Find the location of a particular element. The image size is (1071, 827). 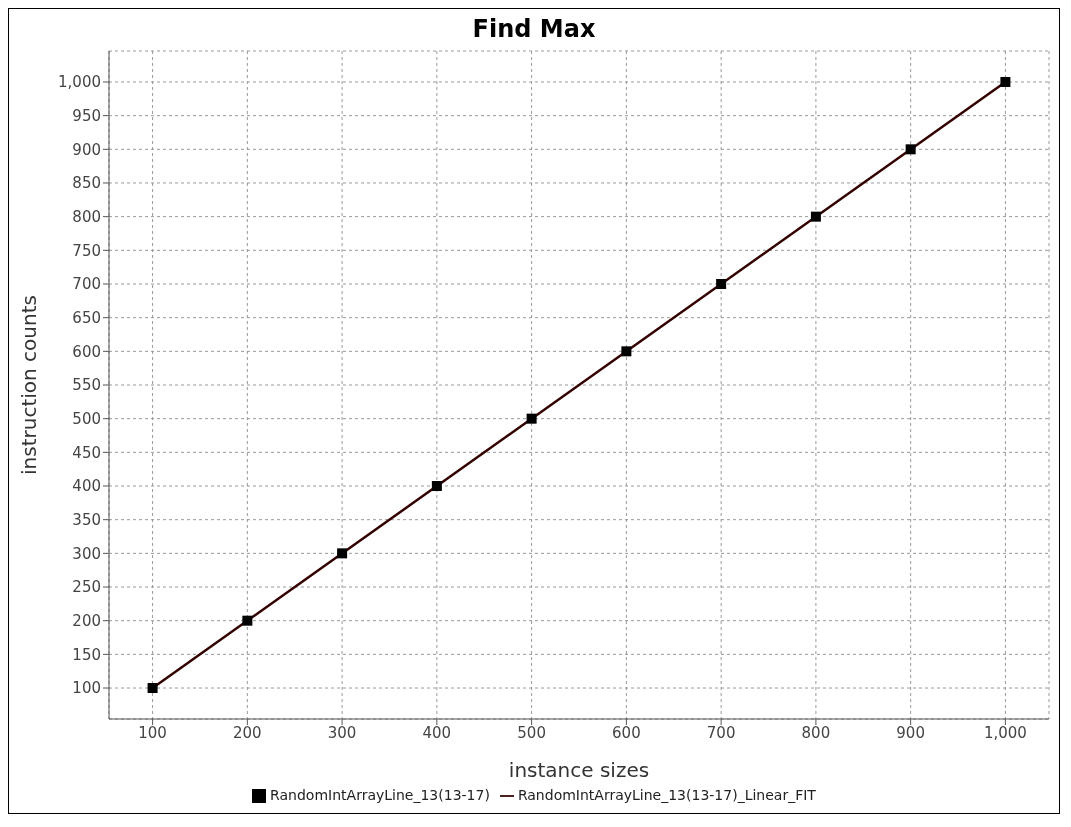

legend-label: RandomIntArrayLine_13(13-17) is located at coordinates (380, 795).